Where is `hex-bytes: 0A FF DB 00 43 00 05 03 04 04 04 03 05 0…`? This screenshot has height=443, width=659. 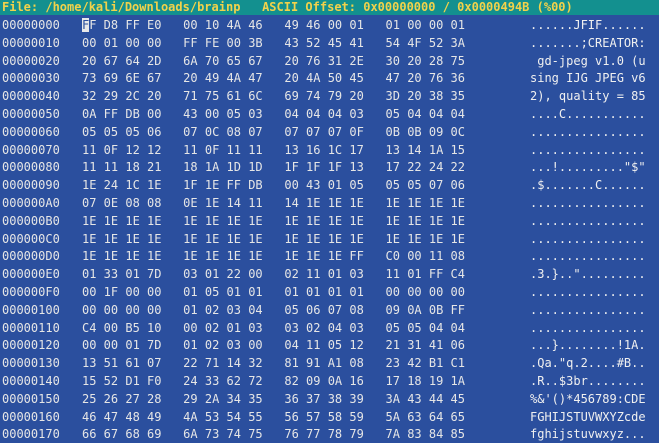 hex-bytes: 0A FF DB 00 43 00 05 03 04 04 04 03 05 0… is located at coordinates (273, 115).